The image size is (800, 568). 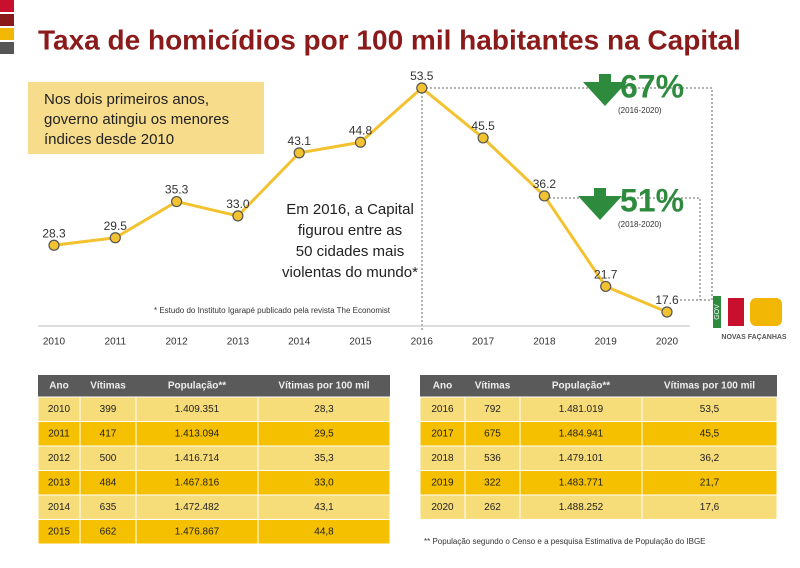 I want to click on note: 50 cidades mais, so click(x=350, y=251).